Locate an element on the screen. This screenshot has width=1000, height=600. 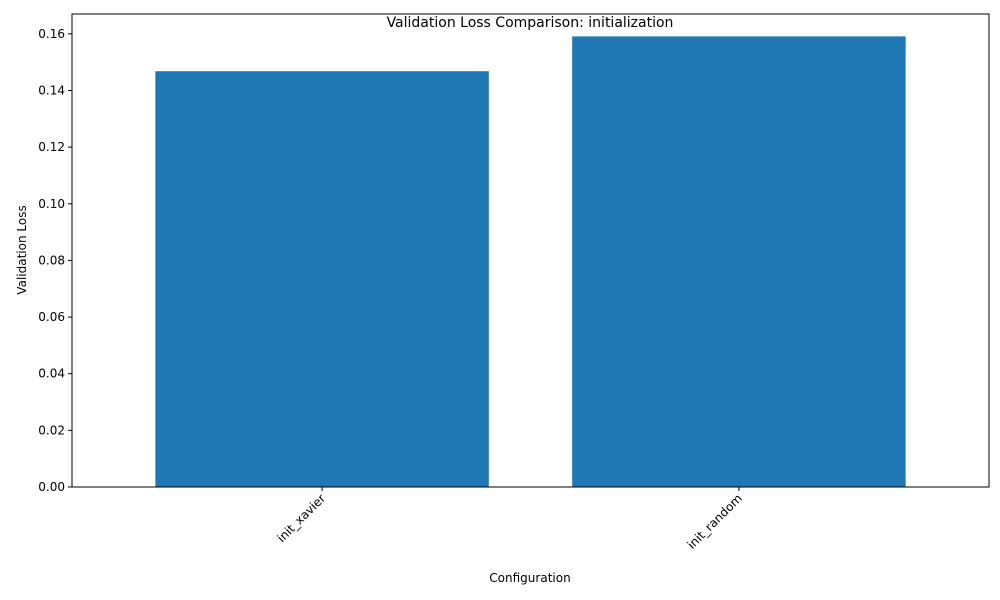
y-tick-label: 0.02 is located at coordinates (51, 430).